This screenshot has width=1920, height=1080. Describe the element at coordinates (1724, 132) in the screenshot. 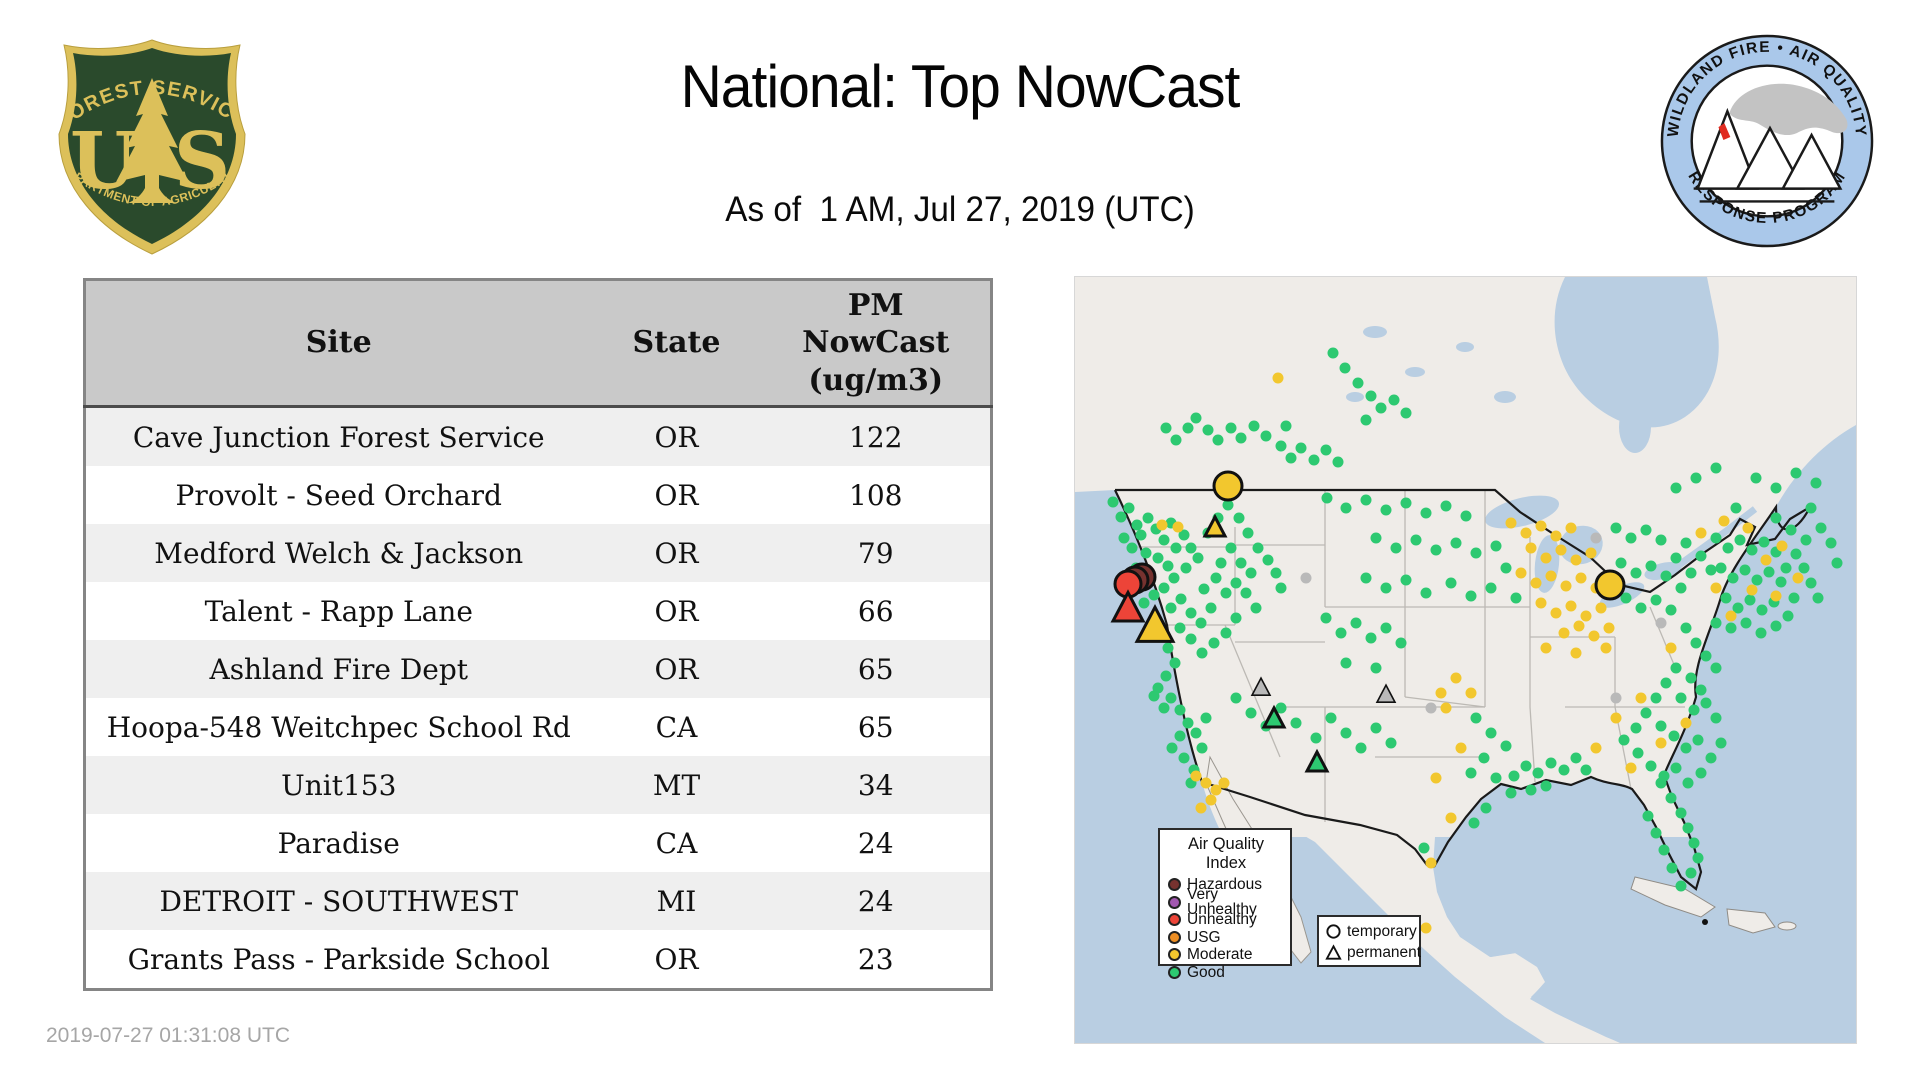

I see `fire-mark-icon` at that location.